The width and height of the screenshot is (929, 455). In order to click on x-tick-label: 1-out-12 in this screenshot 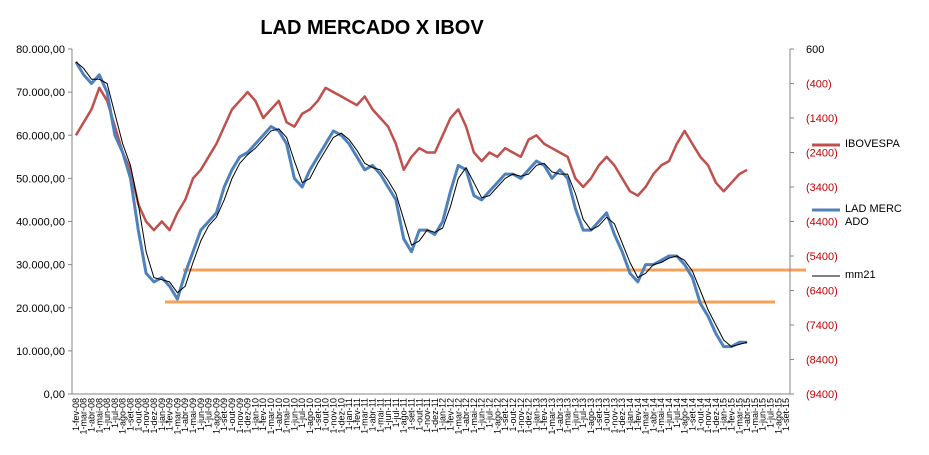, I will do `click(513, 415)`.